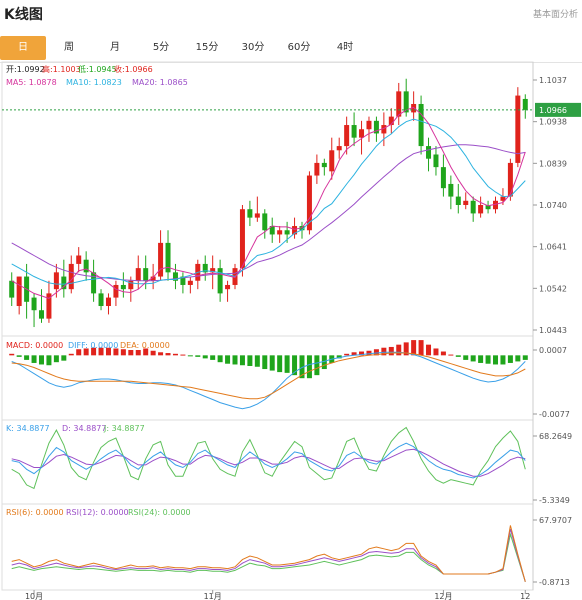 The width and height of the screenshot is (582, 600). Describe the element at coordinates (213, 596) in the screenshot. I see `x-tick-label: 11月` at that location.